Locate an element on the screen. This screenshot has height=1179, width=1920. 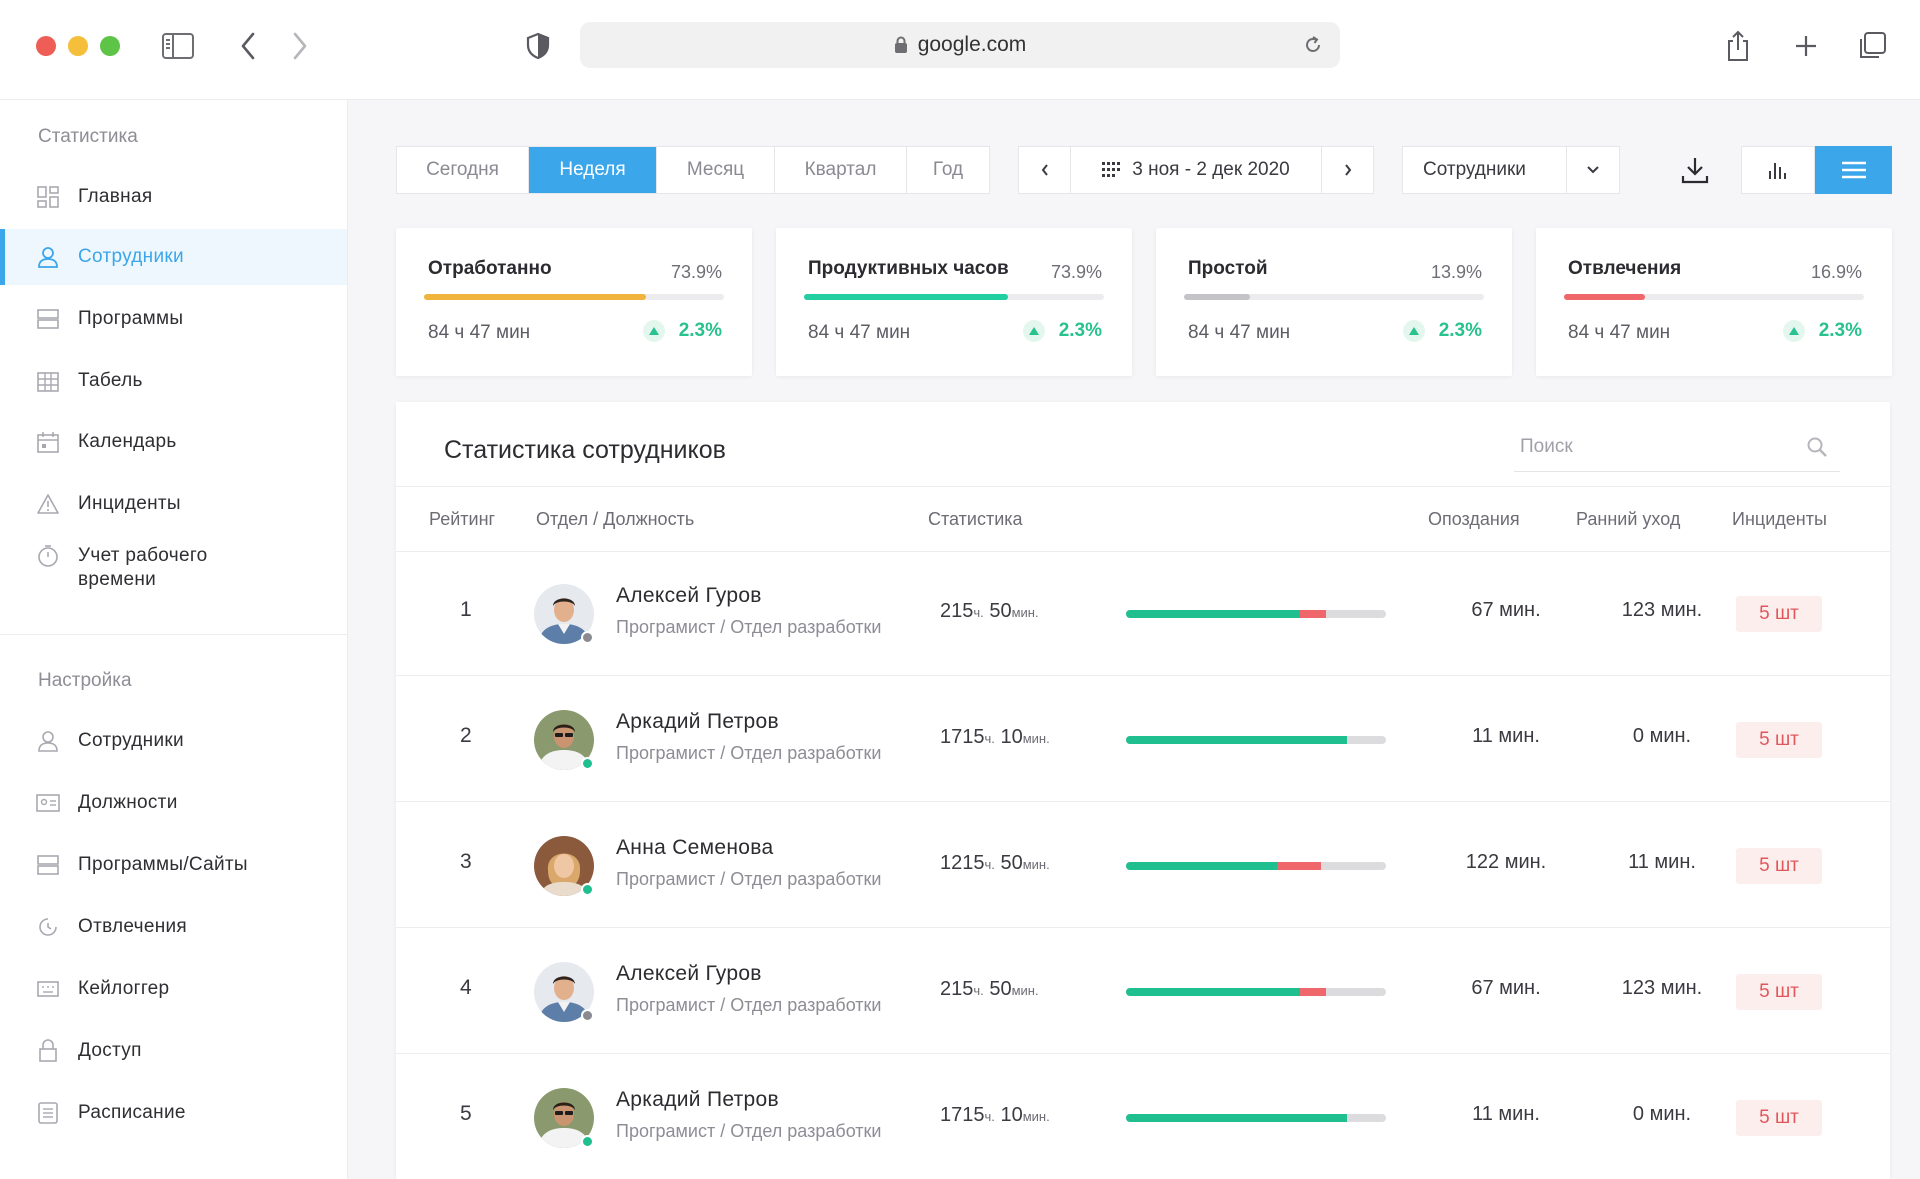
employee-name: Анна Семенова is located at coordinates (695, 847).